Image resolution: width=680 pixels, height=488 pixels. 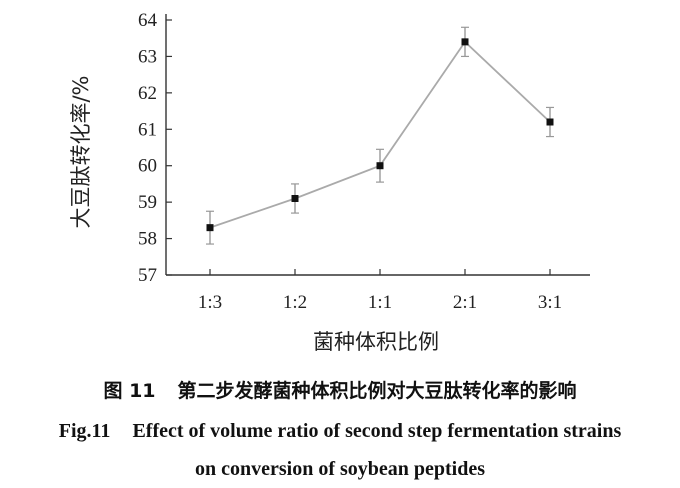 I want to click on y-tick-label: 57, so click(x=147, y=275).